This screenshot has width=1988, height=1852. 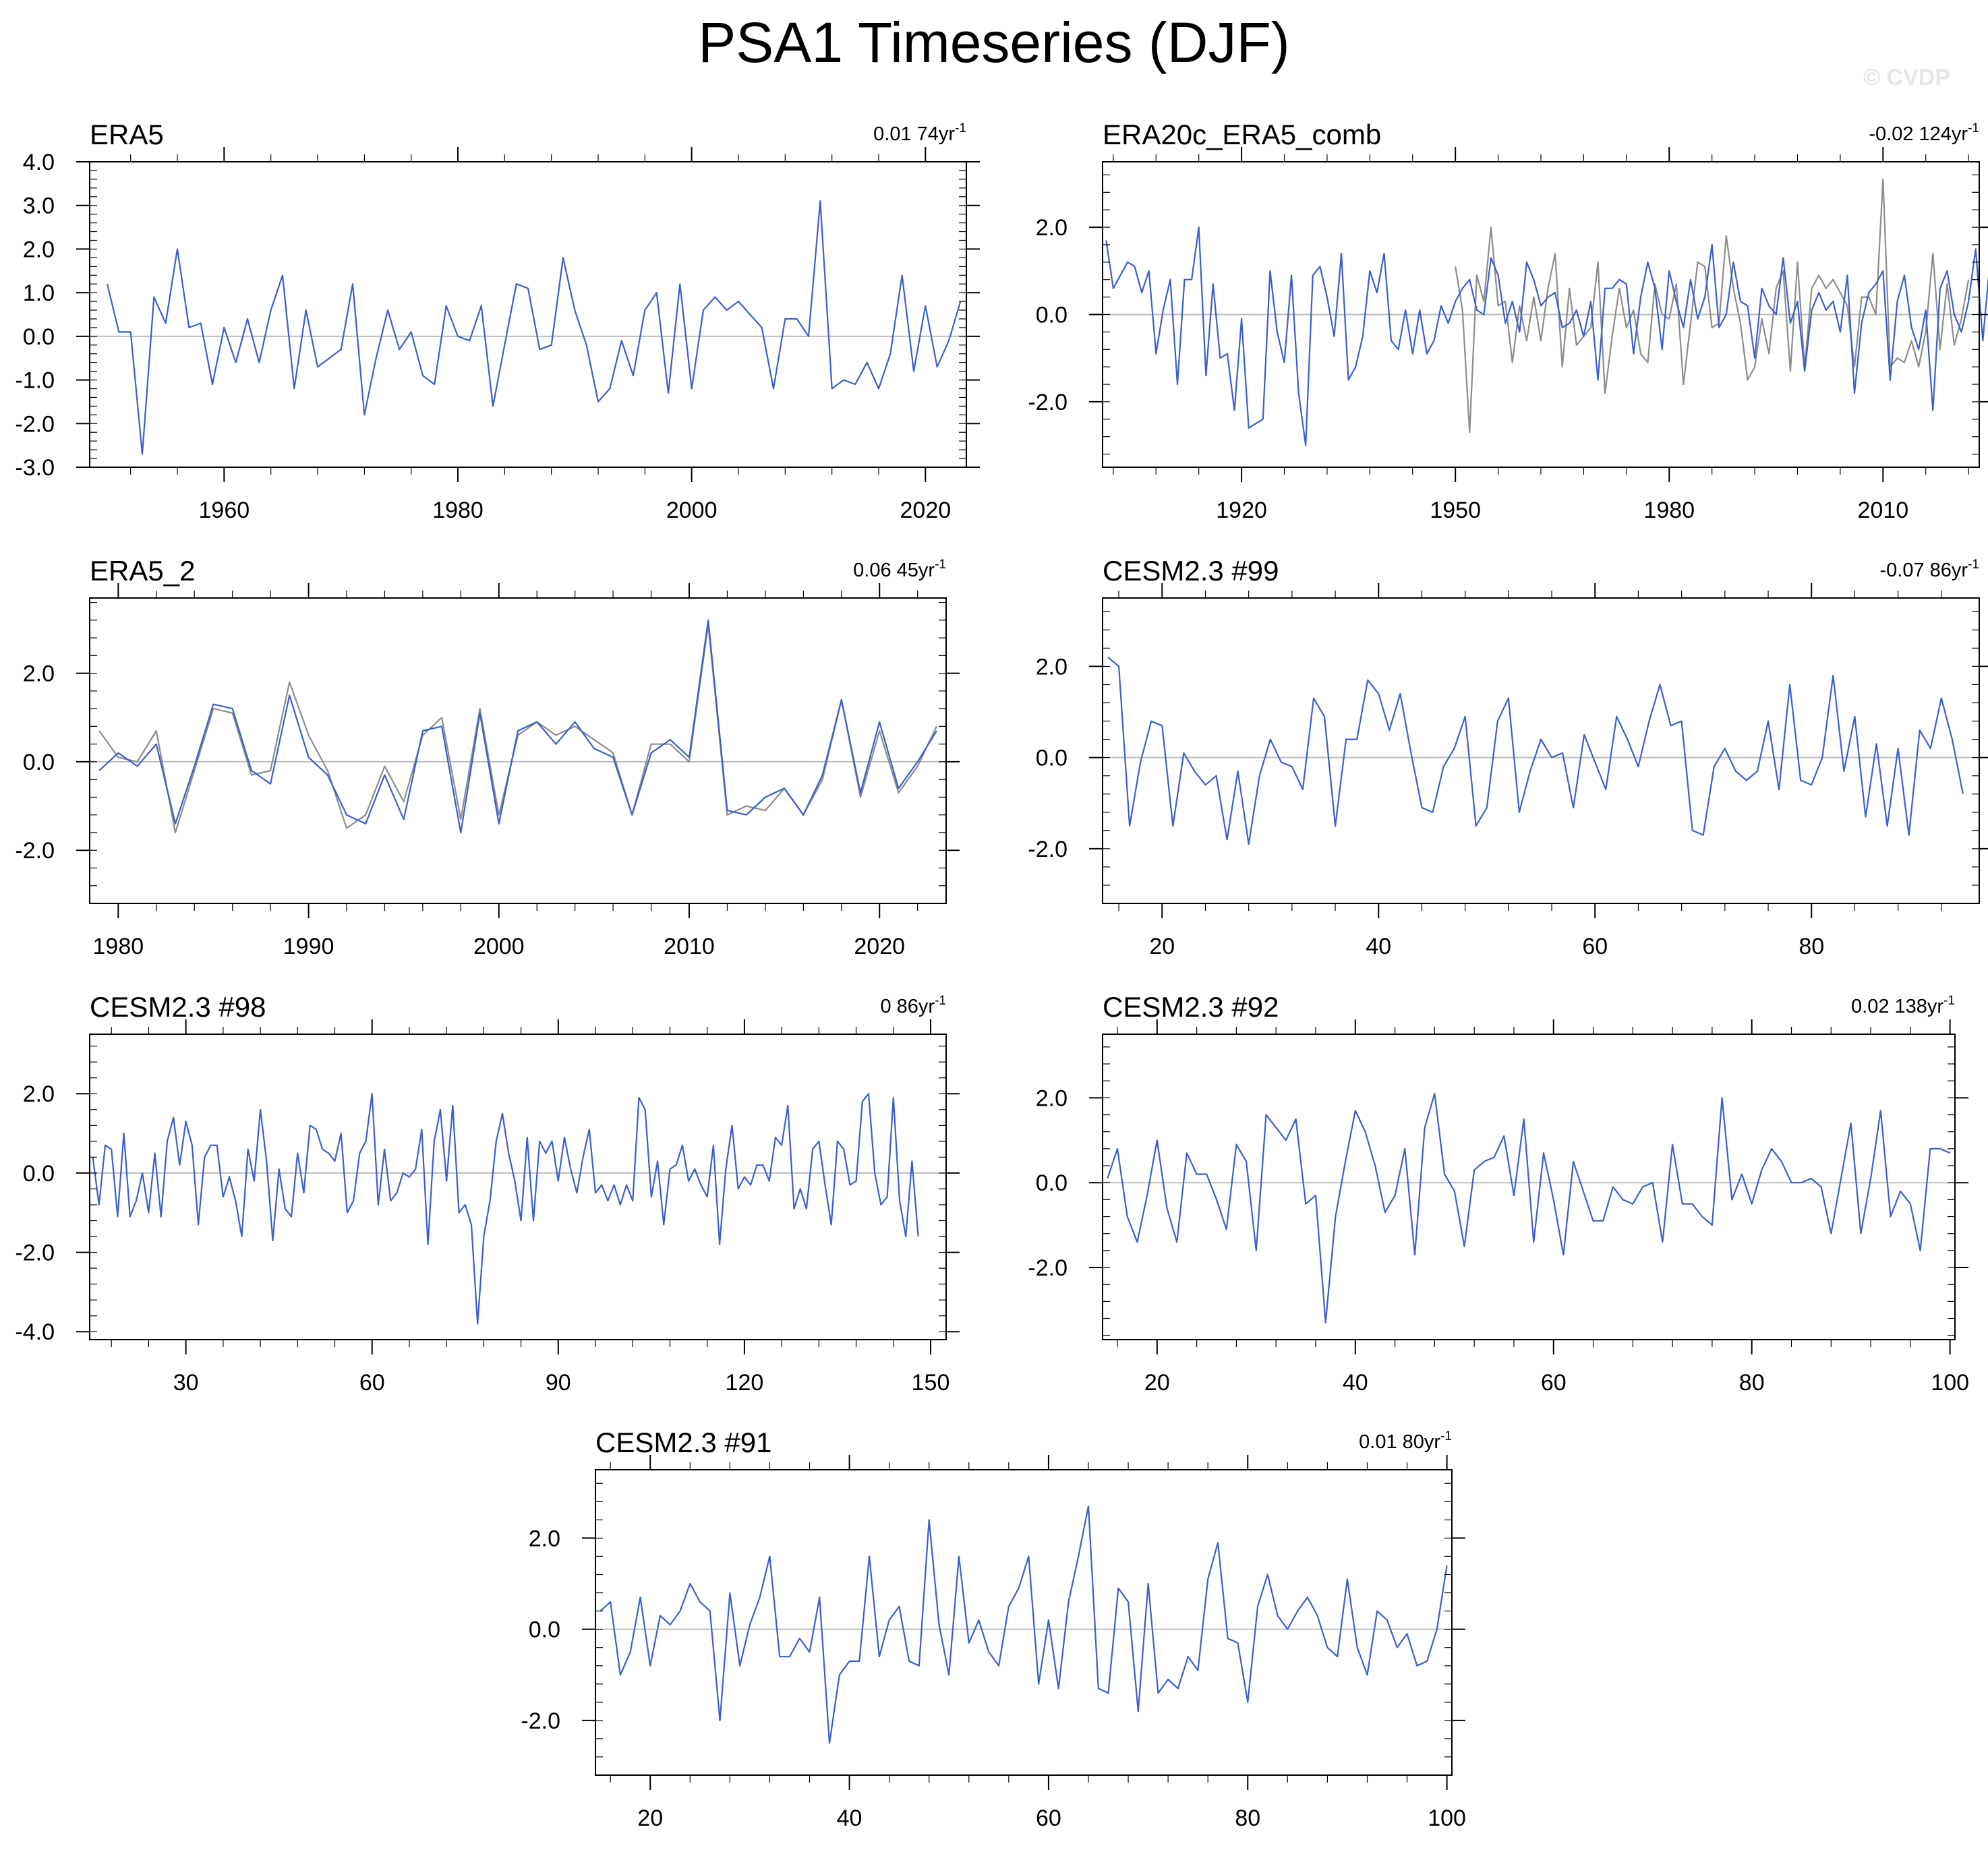 What do you see at coordinates (913, 1005) in the screenshot?
I see `trend-label: 0 86yr-1` at bounding box center [913, 1005].